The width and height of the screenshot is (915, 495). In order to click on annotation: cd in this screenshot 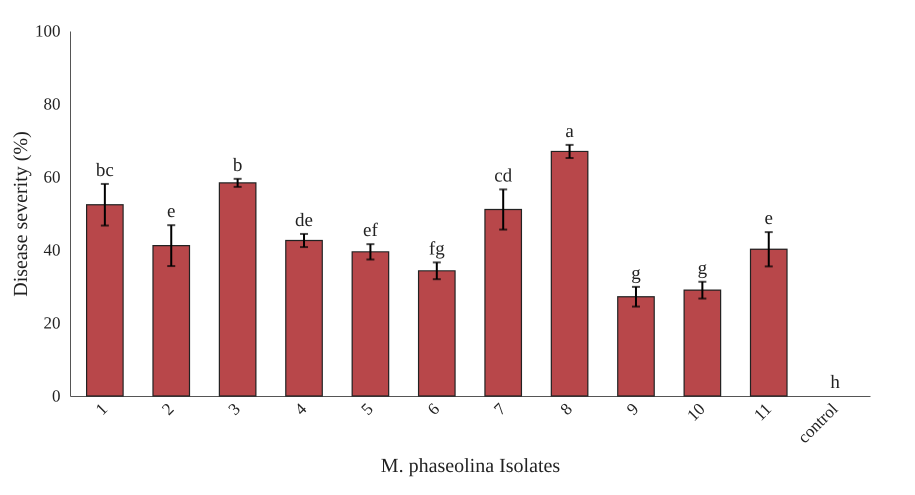, I will do `click(503, 175)`.